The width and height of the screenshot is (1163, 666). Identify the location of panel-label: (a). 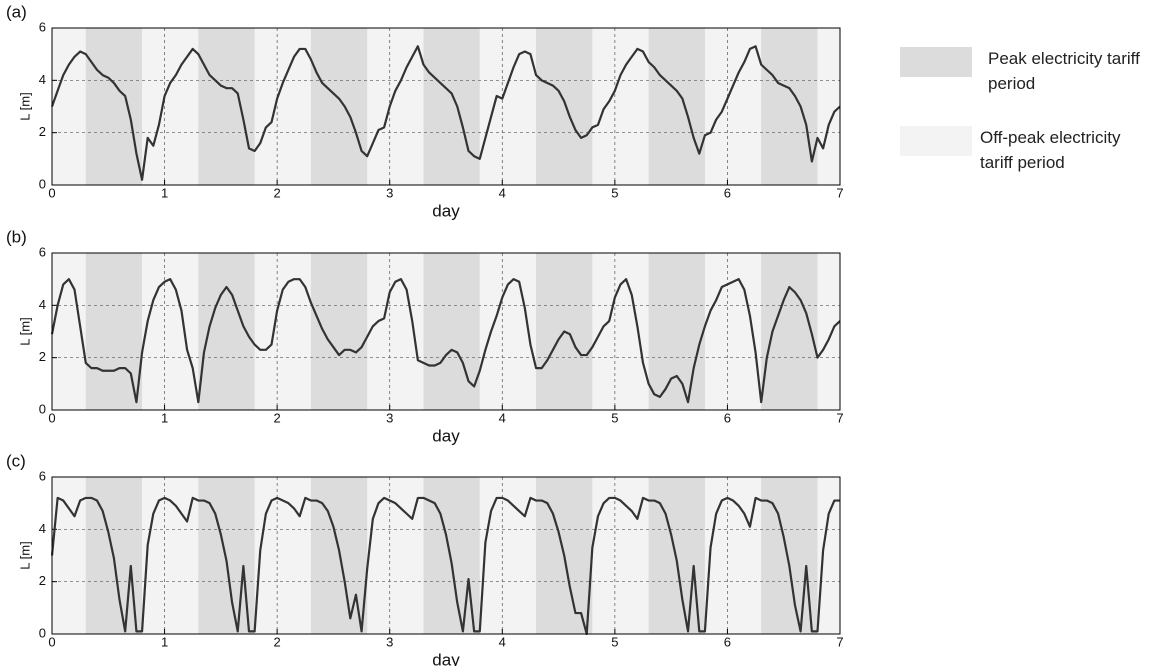
(16, 11).